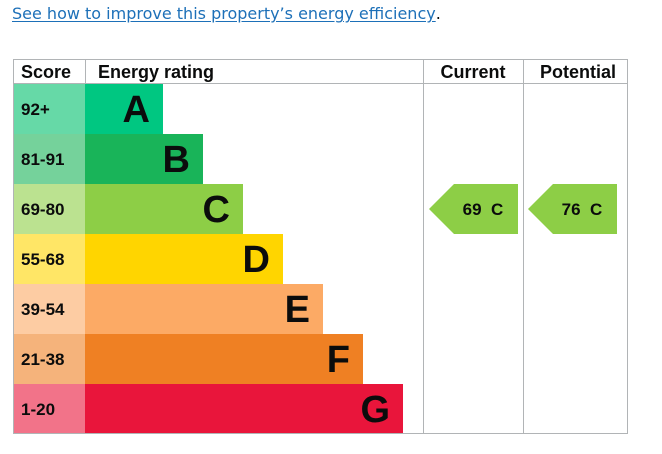 Image resolution: width=662 pixels, height=454 pixels. What do you see at coordinates (244, 409) in the screenshot?
I see `rating-bar-g` at bounding box center [244, 409].